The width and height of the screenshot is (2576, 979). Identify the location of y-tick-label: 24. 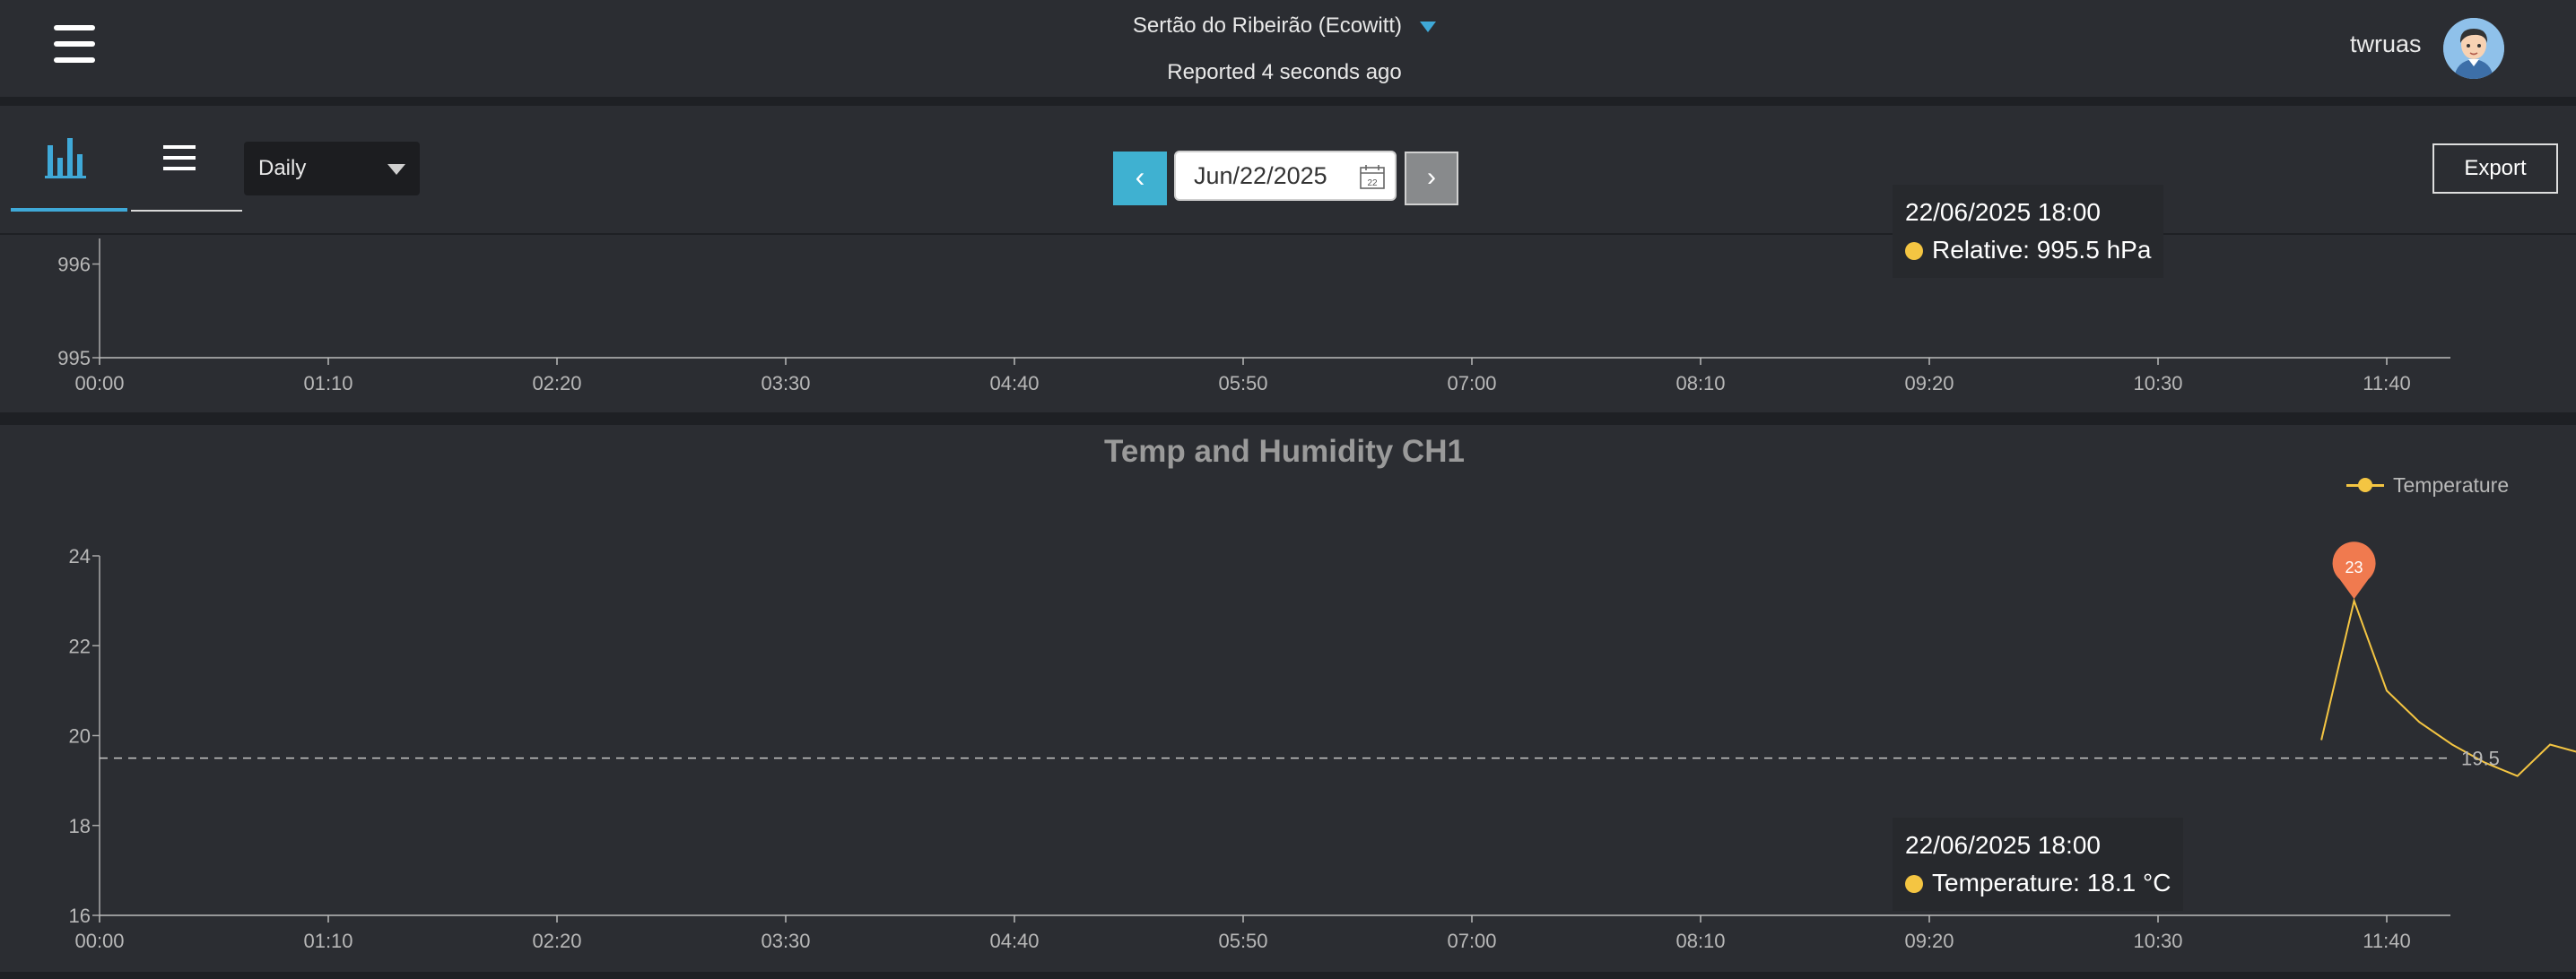
(80, 556).